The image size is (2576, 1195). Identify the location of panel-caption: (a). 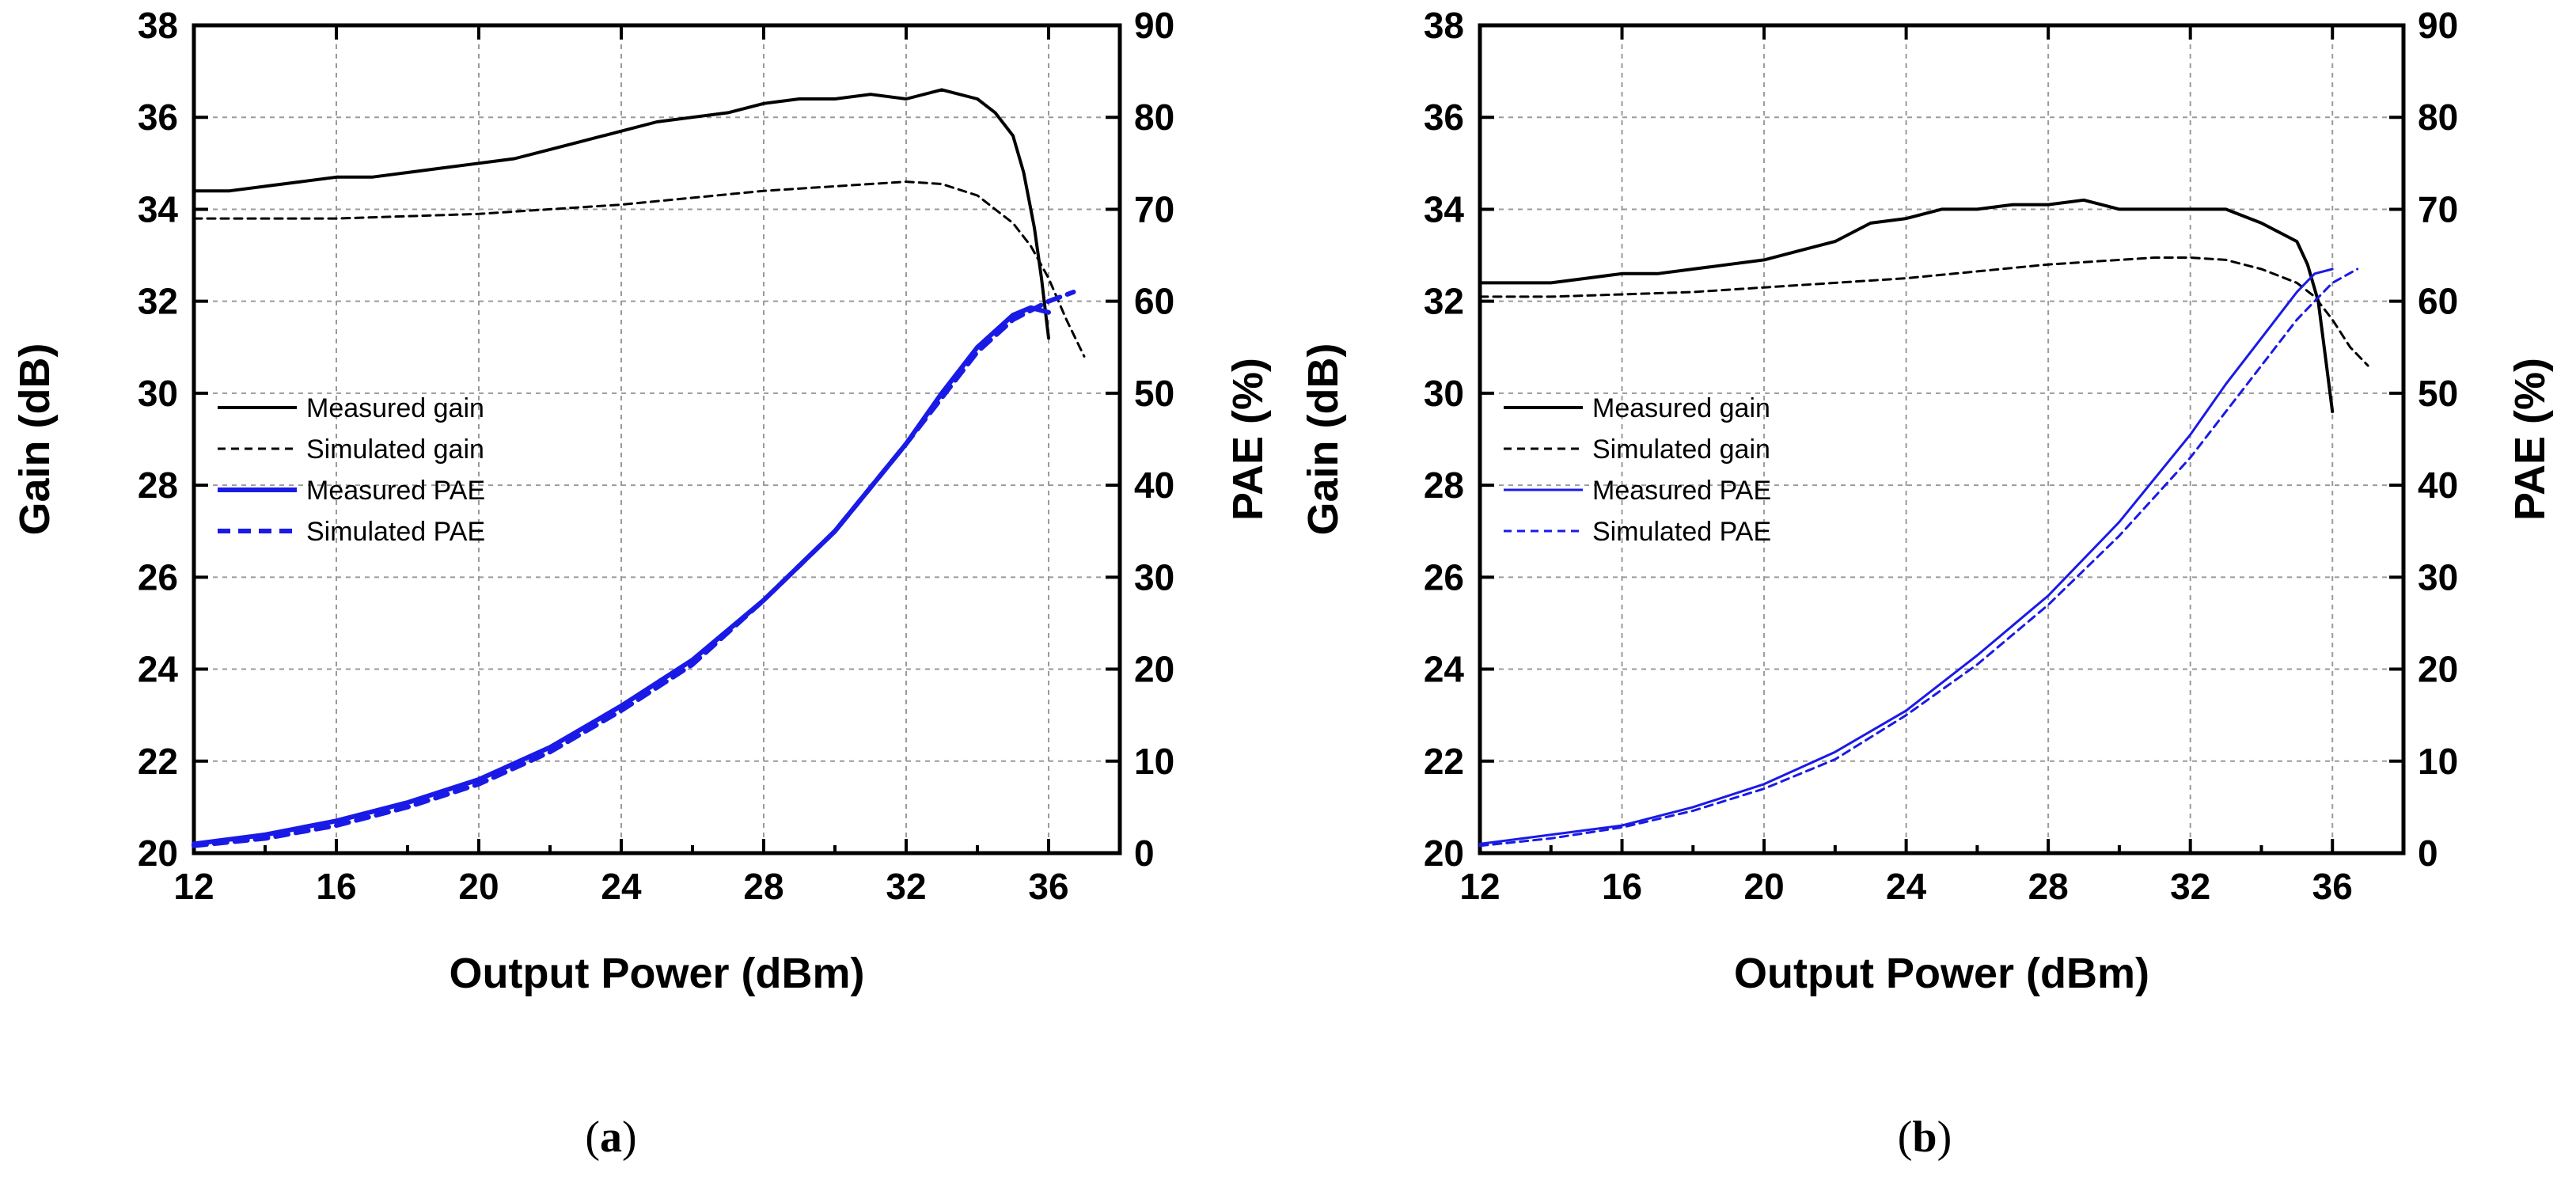
(610, 1138).